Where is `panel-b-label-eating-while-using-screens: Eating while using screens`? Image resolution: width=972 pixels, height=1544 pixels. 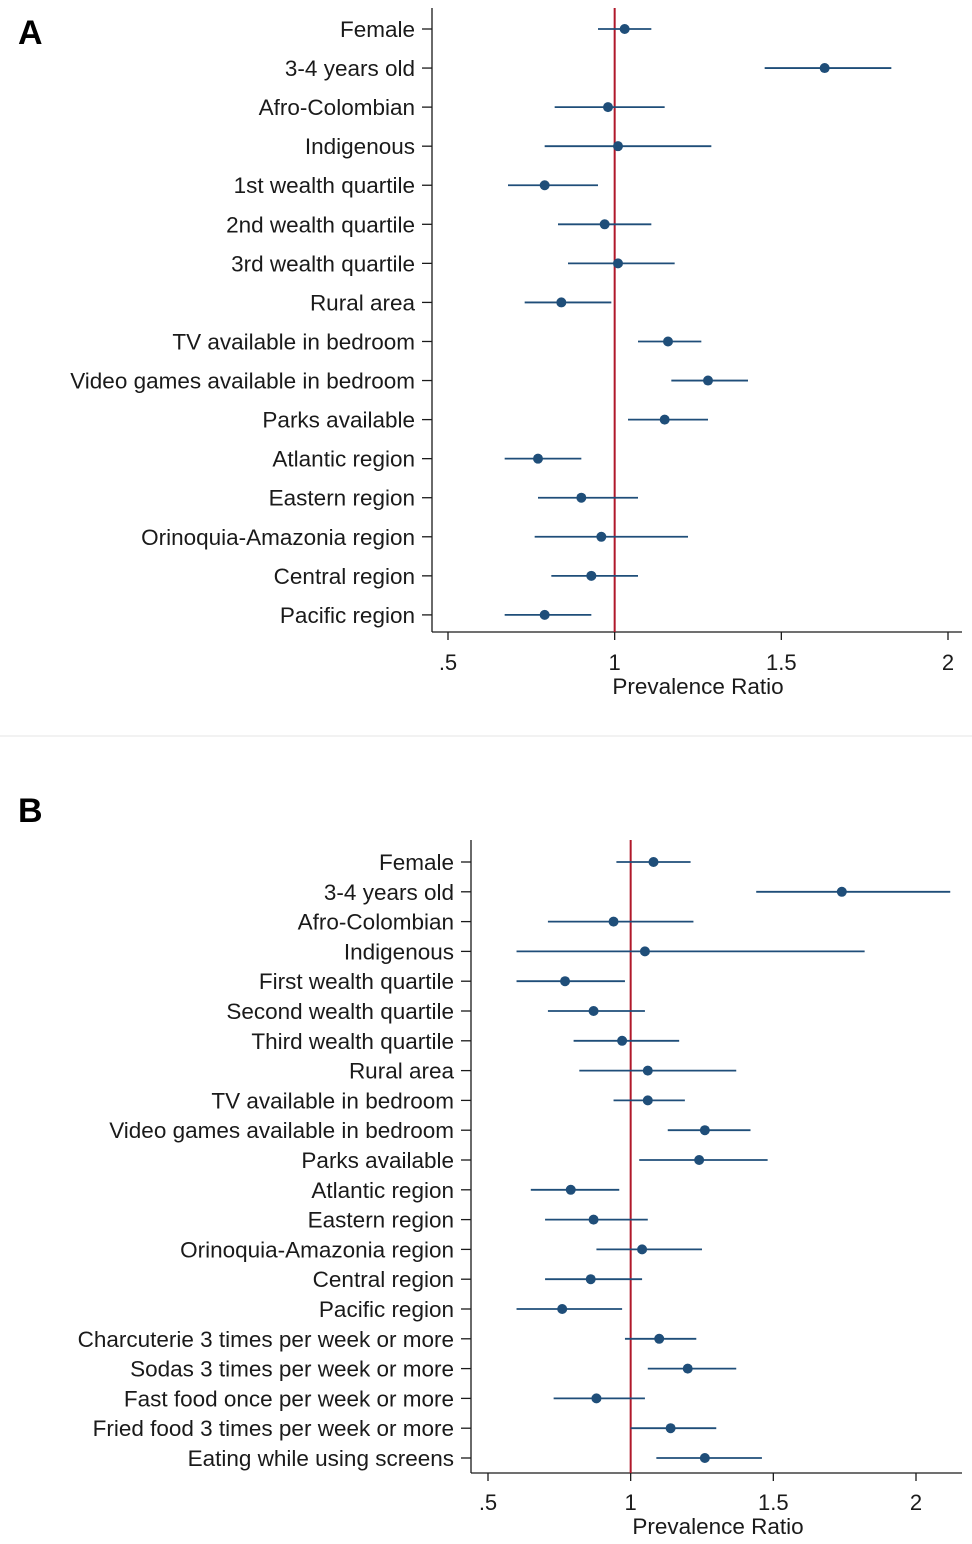 panel-b-label-eating-while-using-screens: Eating while using screens is located at coordinates (321, 1458).